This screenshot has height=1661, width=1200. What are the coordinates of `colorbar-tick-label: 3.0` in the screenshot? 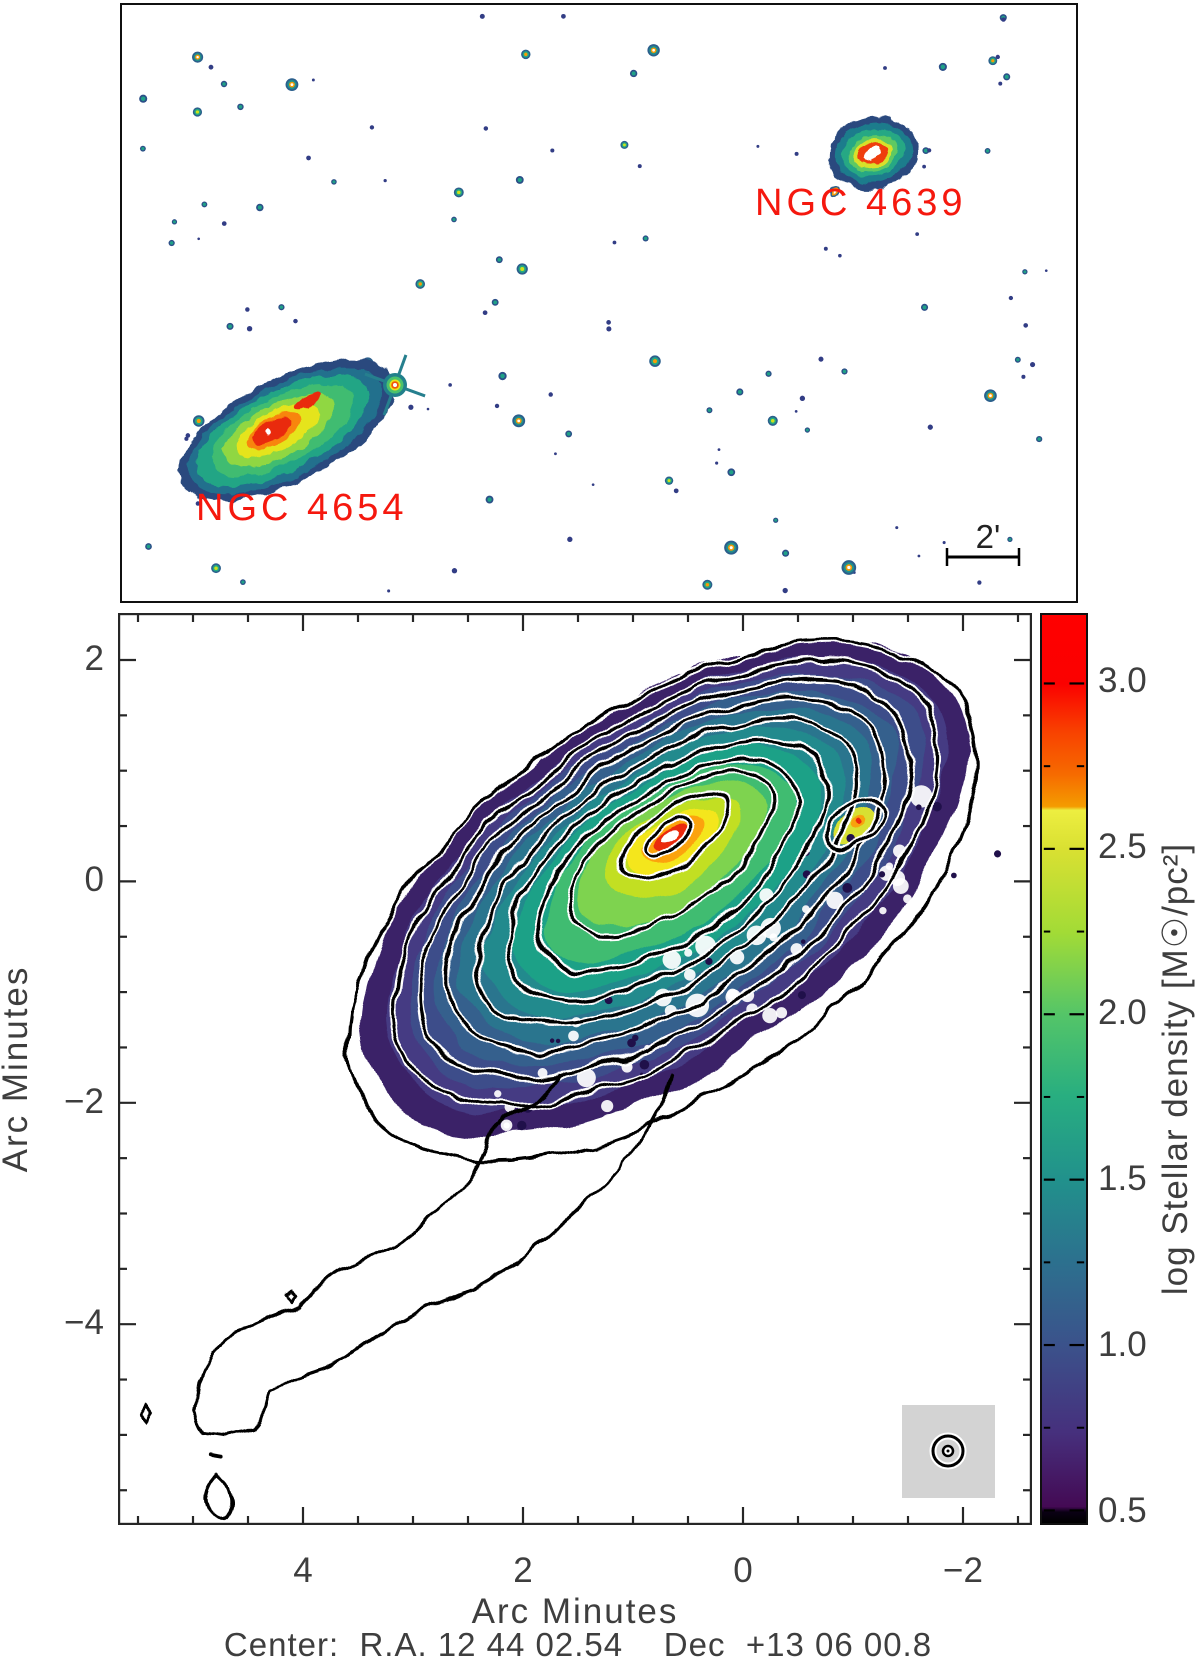 It's located at (1122, 680).